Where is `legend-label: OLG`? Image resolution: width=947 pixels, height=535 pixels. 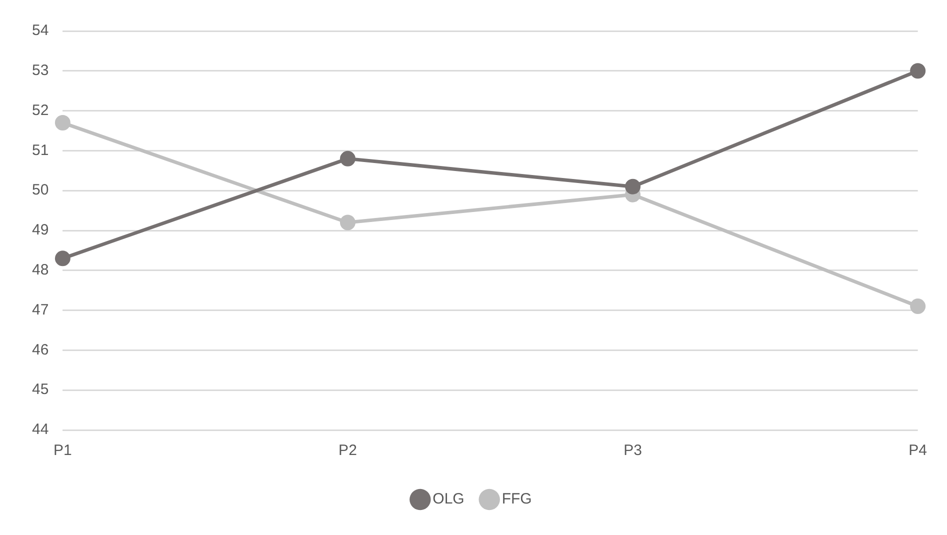 legend-label: OLG is located at coordinates (448, 499).